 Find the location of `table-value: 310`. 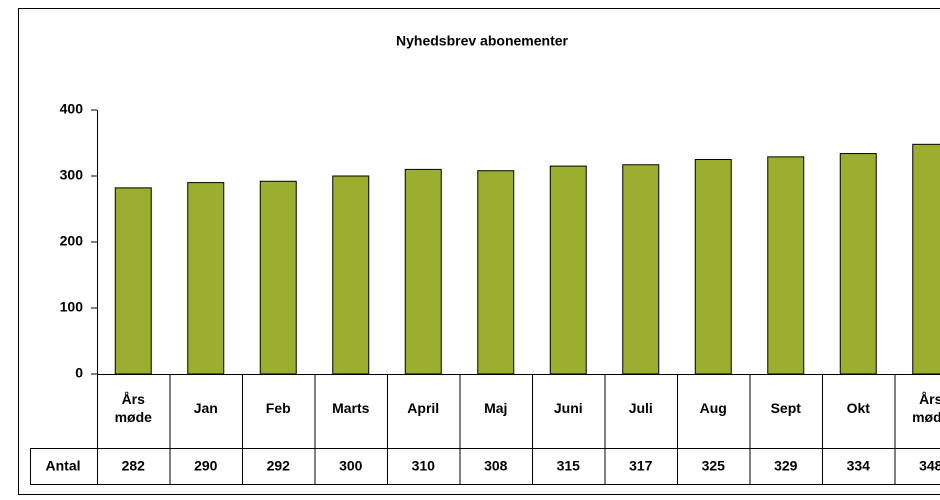

table-value: 310 is located at coordinates (424, 466).